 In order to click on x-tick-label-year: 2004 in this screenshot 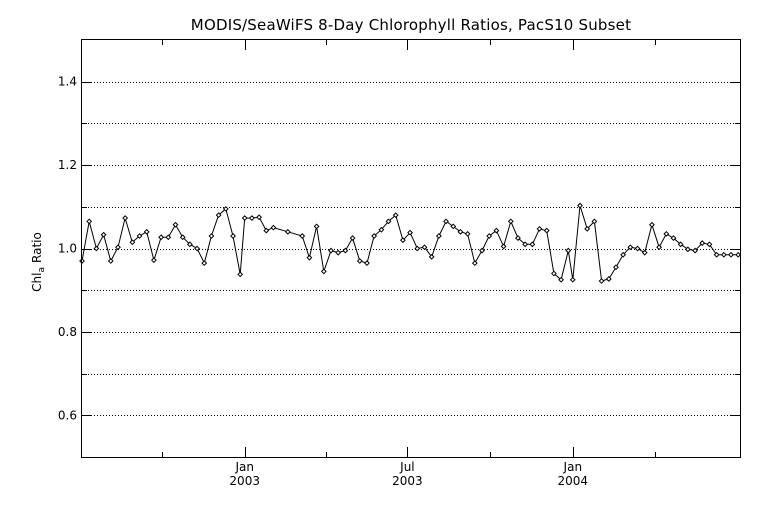, I will do `click(573, 481)`.